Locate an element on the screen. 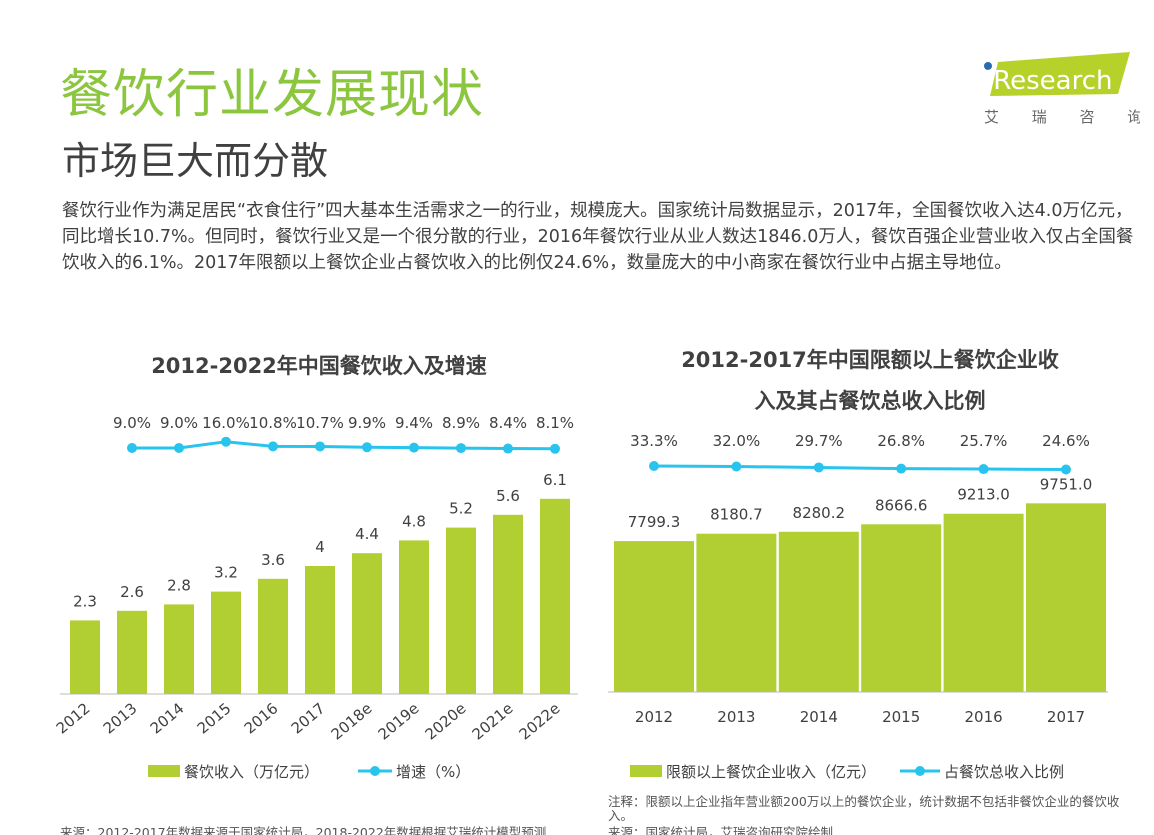 Image resolution: width=1154 pixels, height=835 pixels. growth-label: 10.8% is located at coordinates (273, 423).